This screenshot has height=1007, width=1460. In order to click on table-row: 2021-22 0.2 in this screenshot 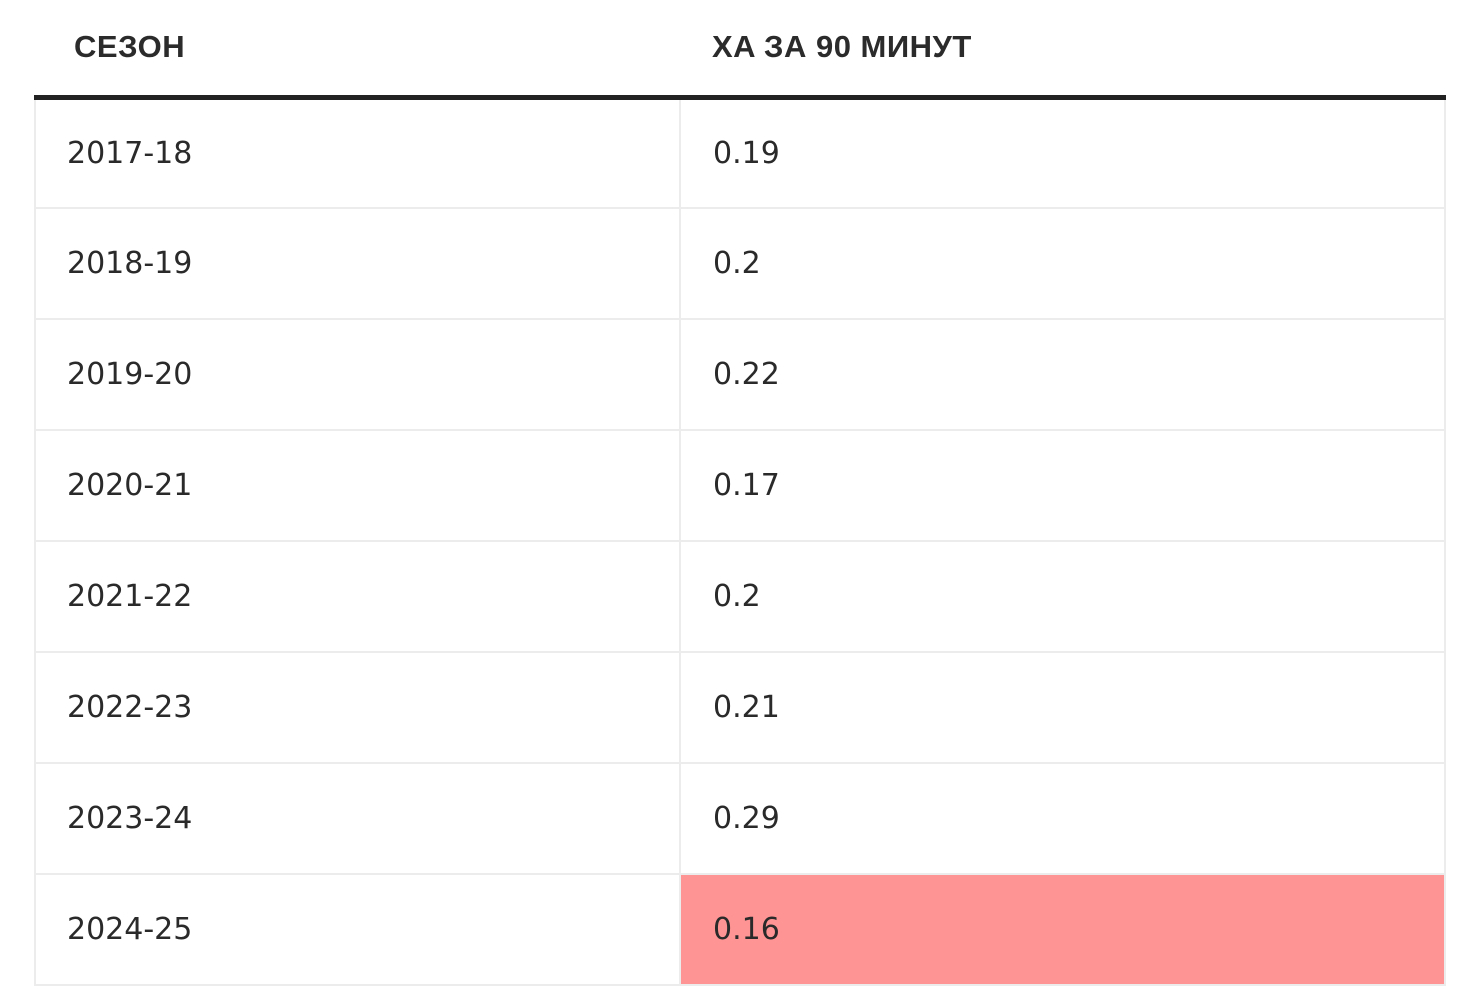, I will do `click(740, 596)`.